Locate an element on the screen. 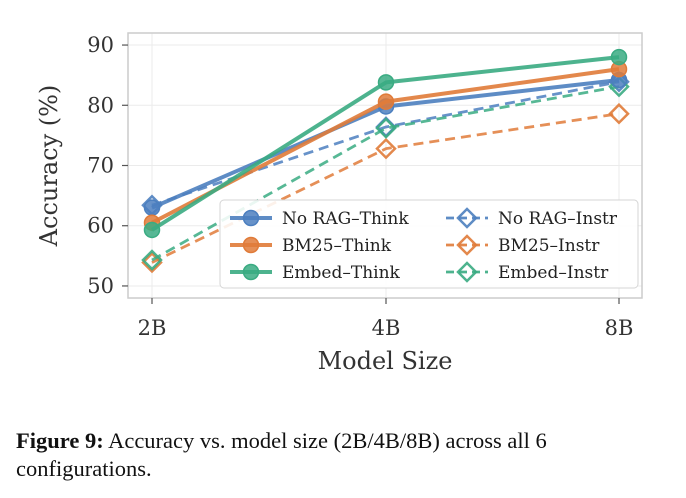 Image resolution: width=686 pixels, height=498 pixels. x-tick-label-8b: 8B is located at coordinates (619, 328).